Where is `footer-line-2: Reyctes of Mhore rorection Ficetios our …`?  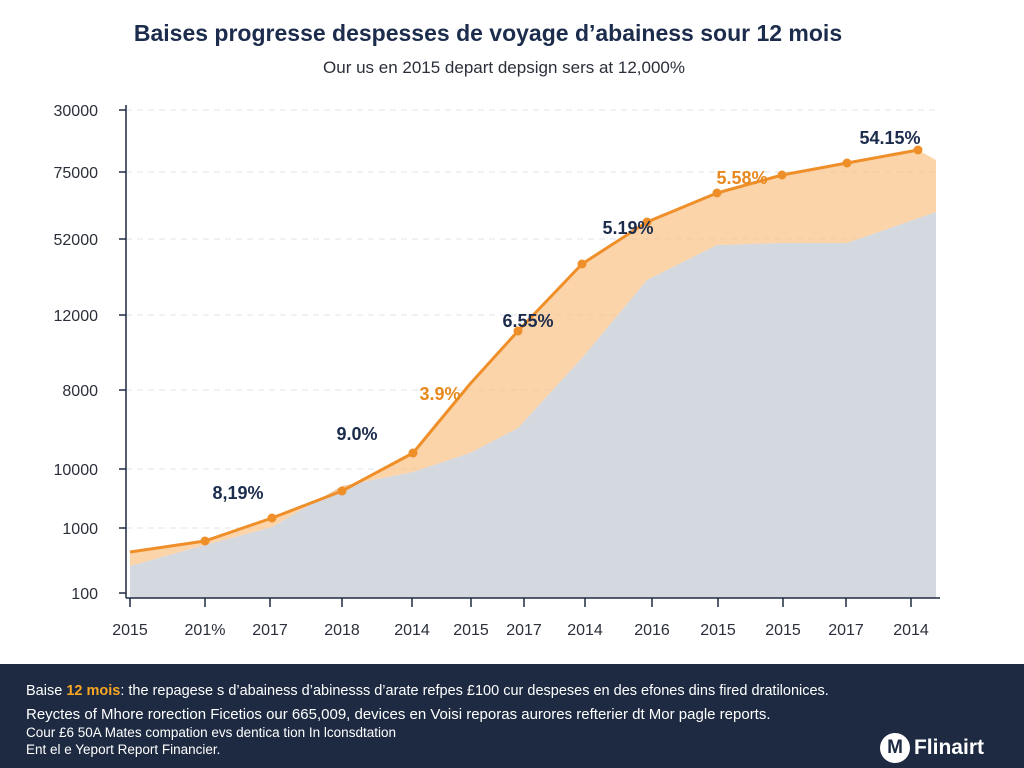
footer-line-2: Reyctes of Mhore rorection Ficetios our … is located at coordinates (398, 714).